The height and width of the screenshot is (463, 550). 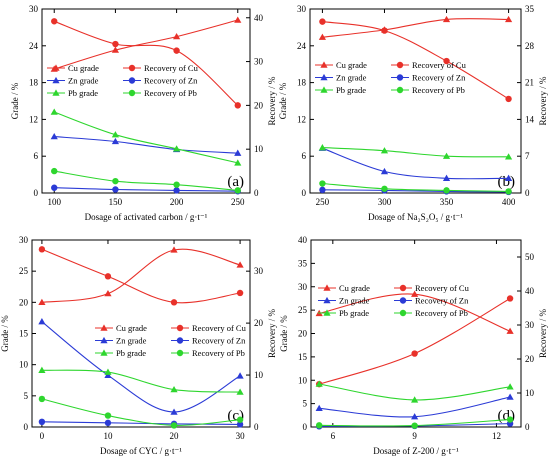 What do you see at coordinates (302, 46) in the screenshot?
I see `y-tick-label-left: 24` at bounding box center [302, 46].